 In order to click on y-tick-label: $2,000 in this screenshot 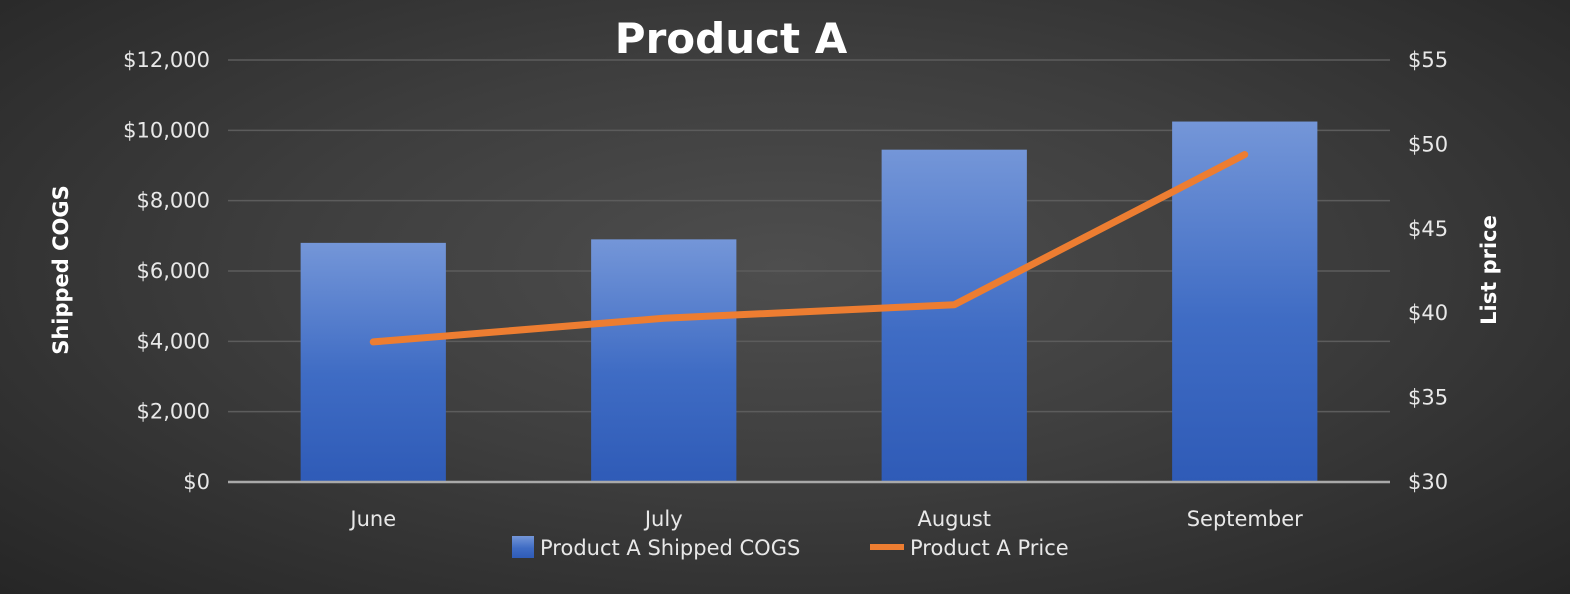, I will do `click(173, 412)`.